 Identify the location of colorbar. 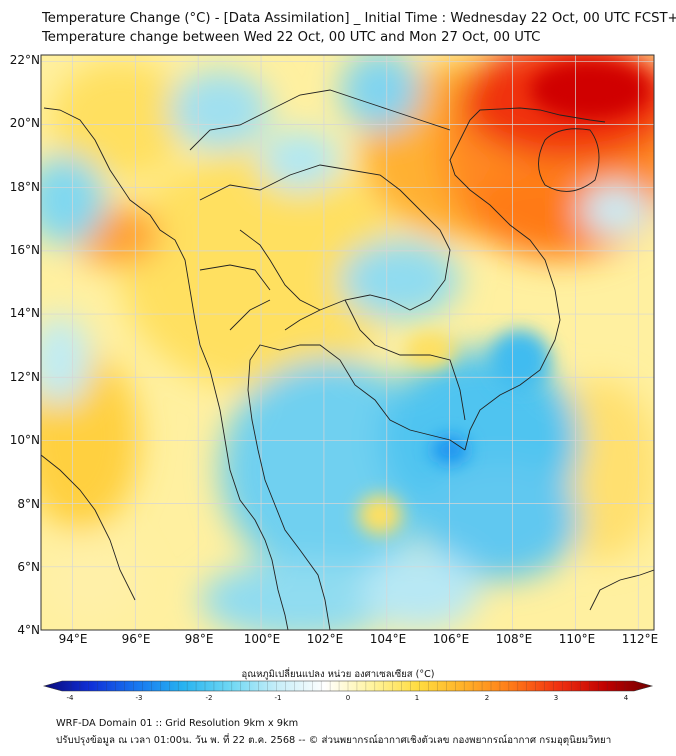
(348, 686).